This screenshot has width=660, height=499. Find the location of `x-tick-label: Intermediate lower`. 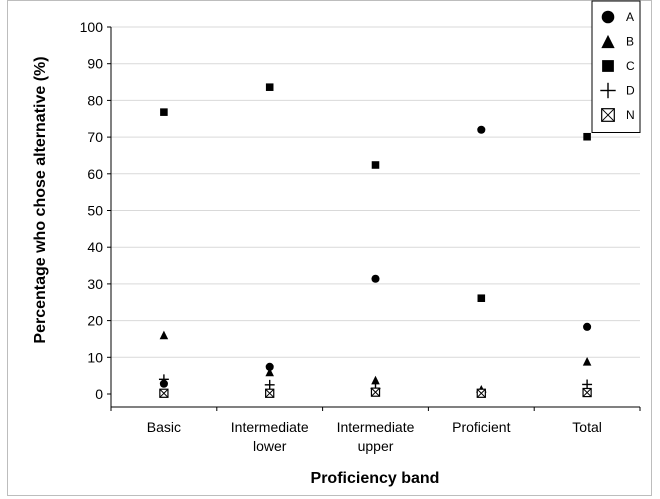

x-tick-label: Intermediate lower is located at coordinates (270, 436).